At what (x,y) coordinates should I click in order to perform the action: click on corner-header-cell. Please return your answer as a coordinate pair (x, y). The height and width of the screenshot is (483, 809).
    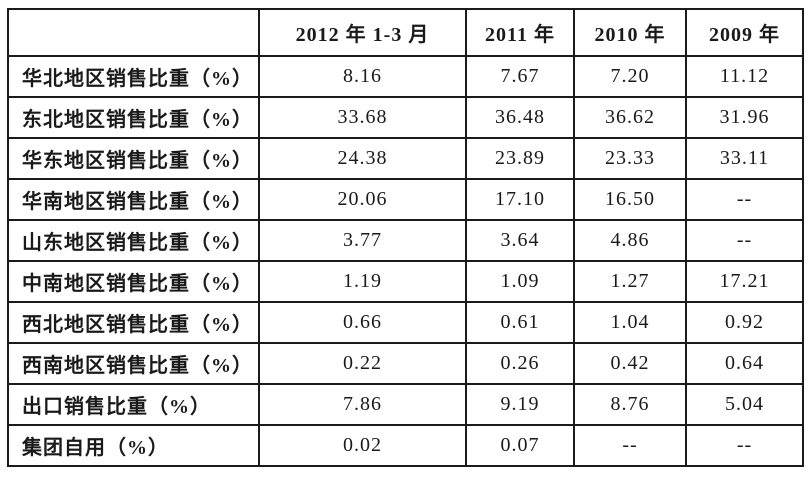
    Looking at the image, I should click on (133, 32).